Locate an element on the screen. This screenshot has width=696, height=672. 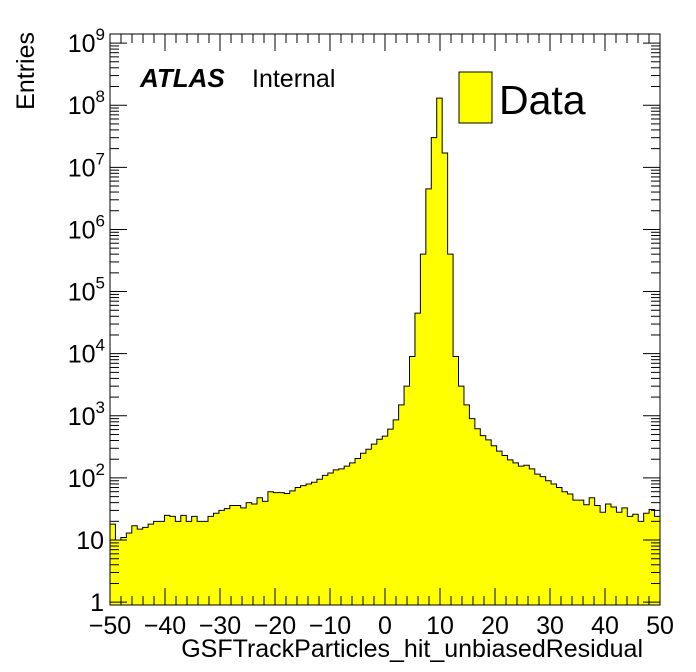
y-tick-label: 1 is located at coordinates (97, 603).